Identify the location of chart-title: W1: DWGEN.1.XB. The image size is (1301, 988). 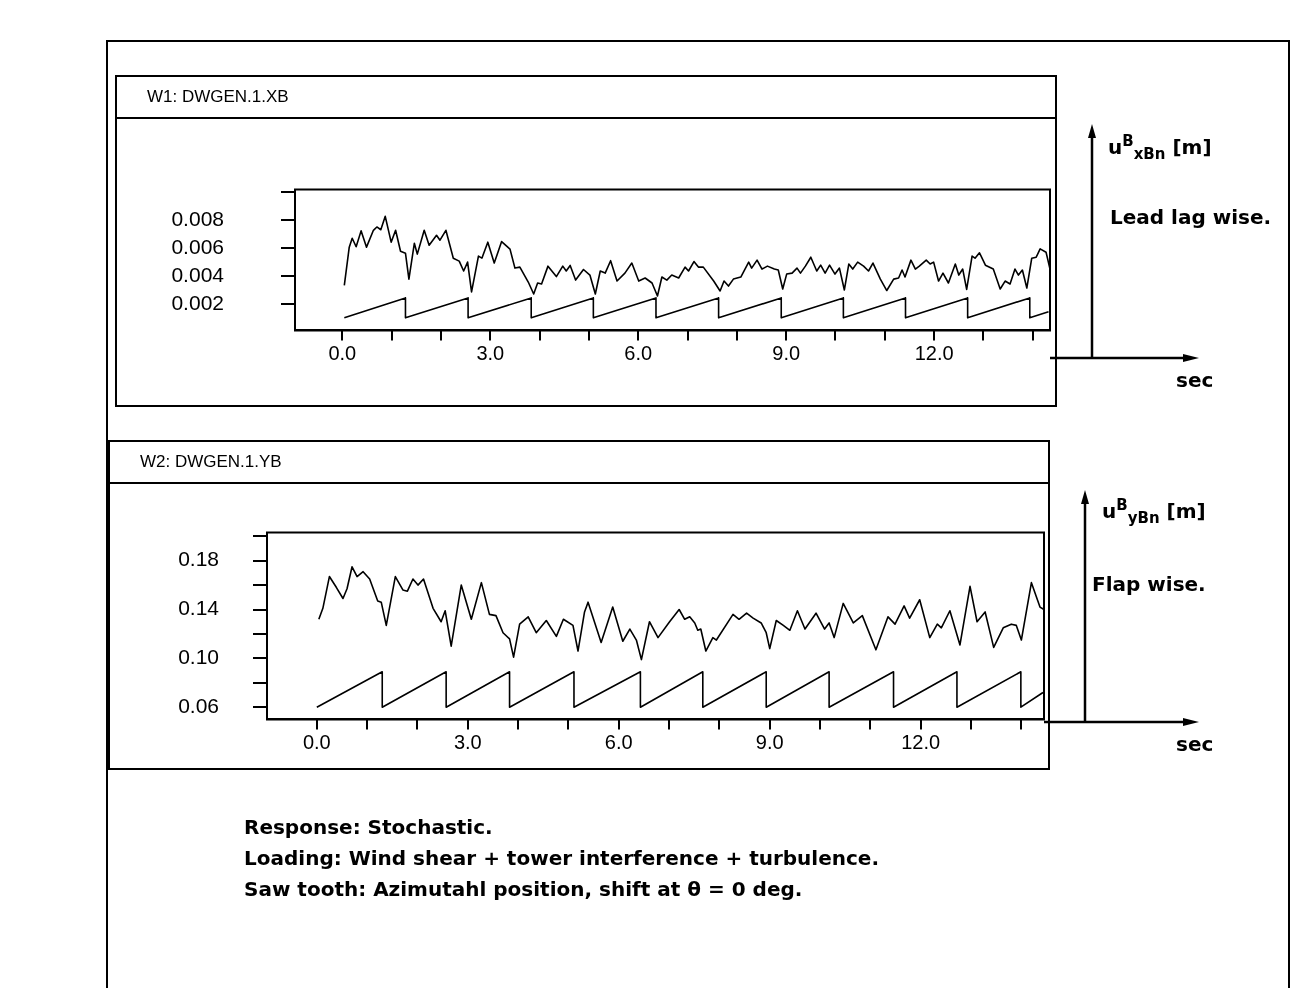
(586, 98).